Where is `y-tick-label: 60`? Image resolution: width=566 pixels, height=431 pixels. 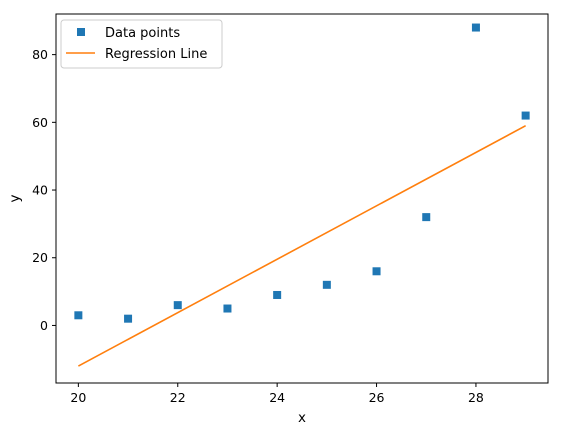
y-tick-label: 60 is located at coordinates (40, 122).